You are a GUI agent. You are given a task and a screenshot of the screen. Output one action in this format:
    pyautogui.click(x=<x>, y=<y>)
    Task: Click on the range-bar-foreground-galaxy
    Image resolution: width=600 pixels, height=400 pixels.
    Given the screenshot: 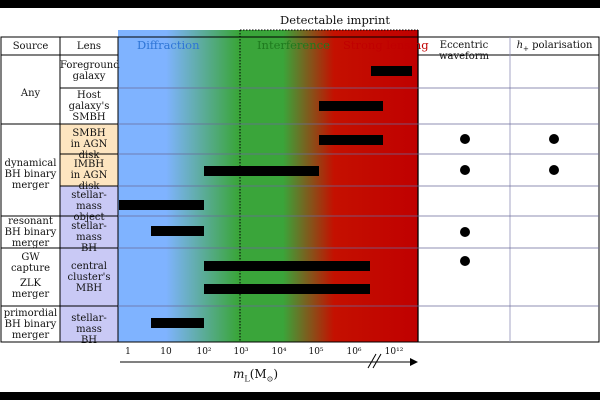 What is the action you would take?
    pyautogui.click(x=391, y=71)
    